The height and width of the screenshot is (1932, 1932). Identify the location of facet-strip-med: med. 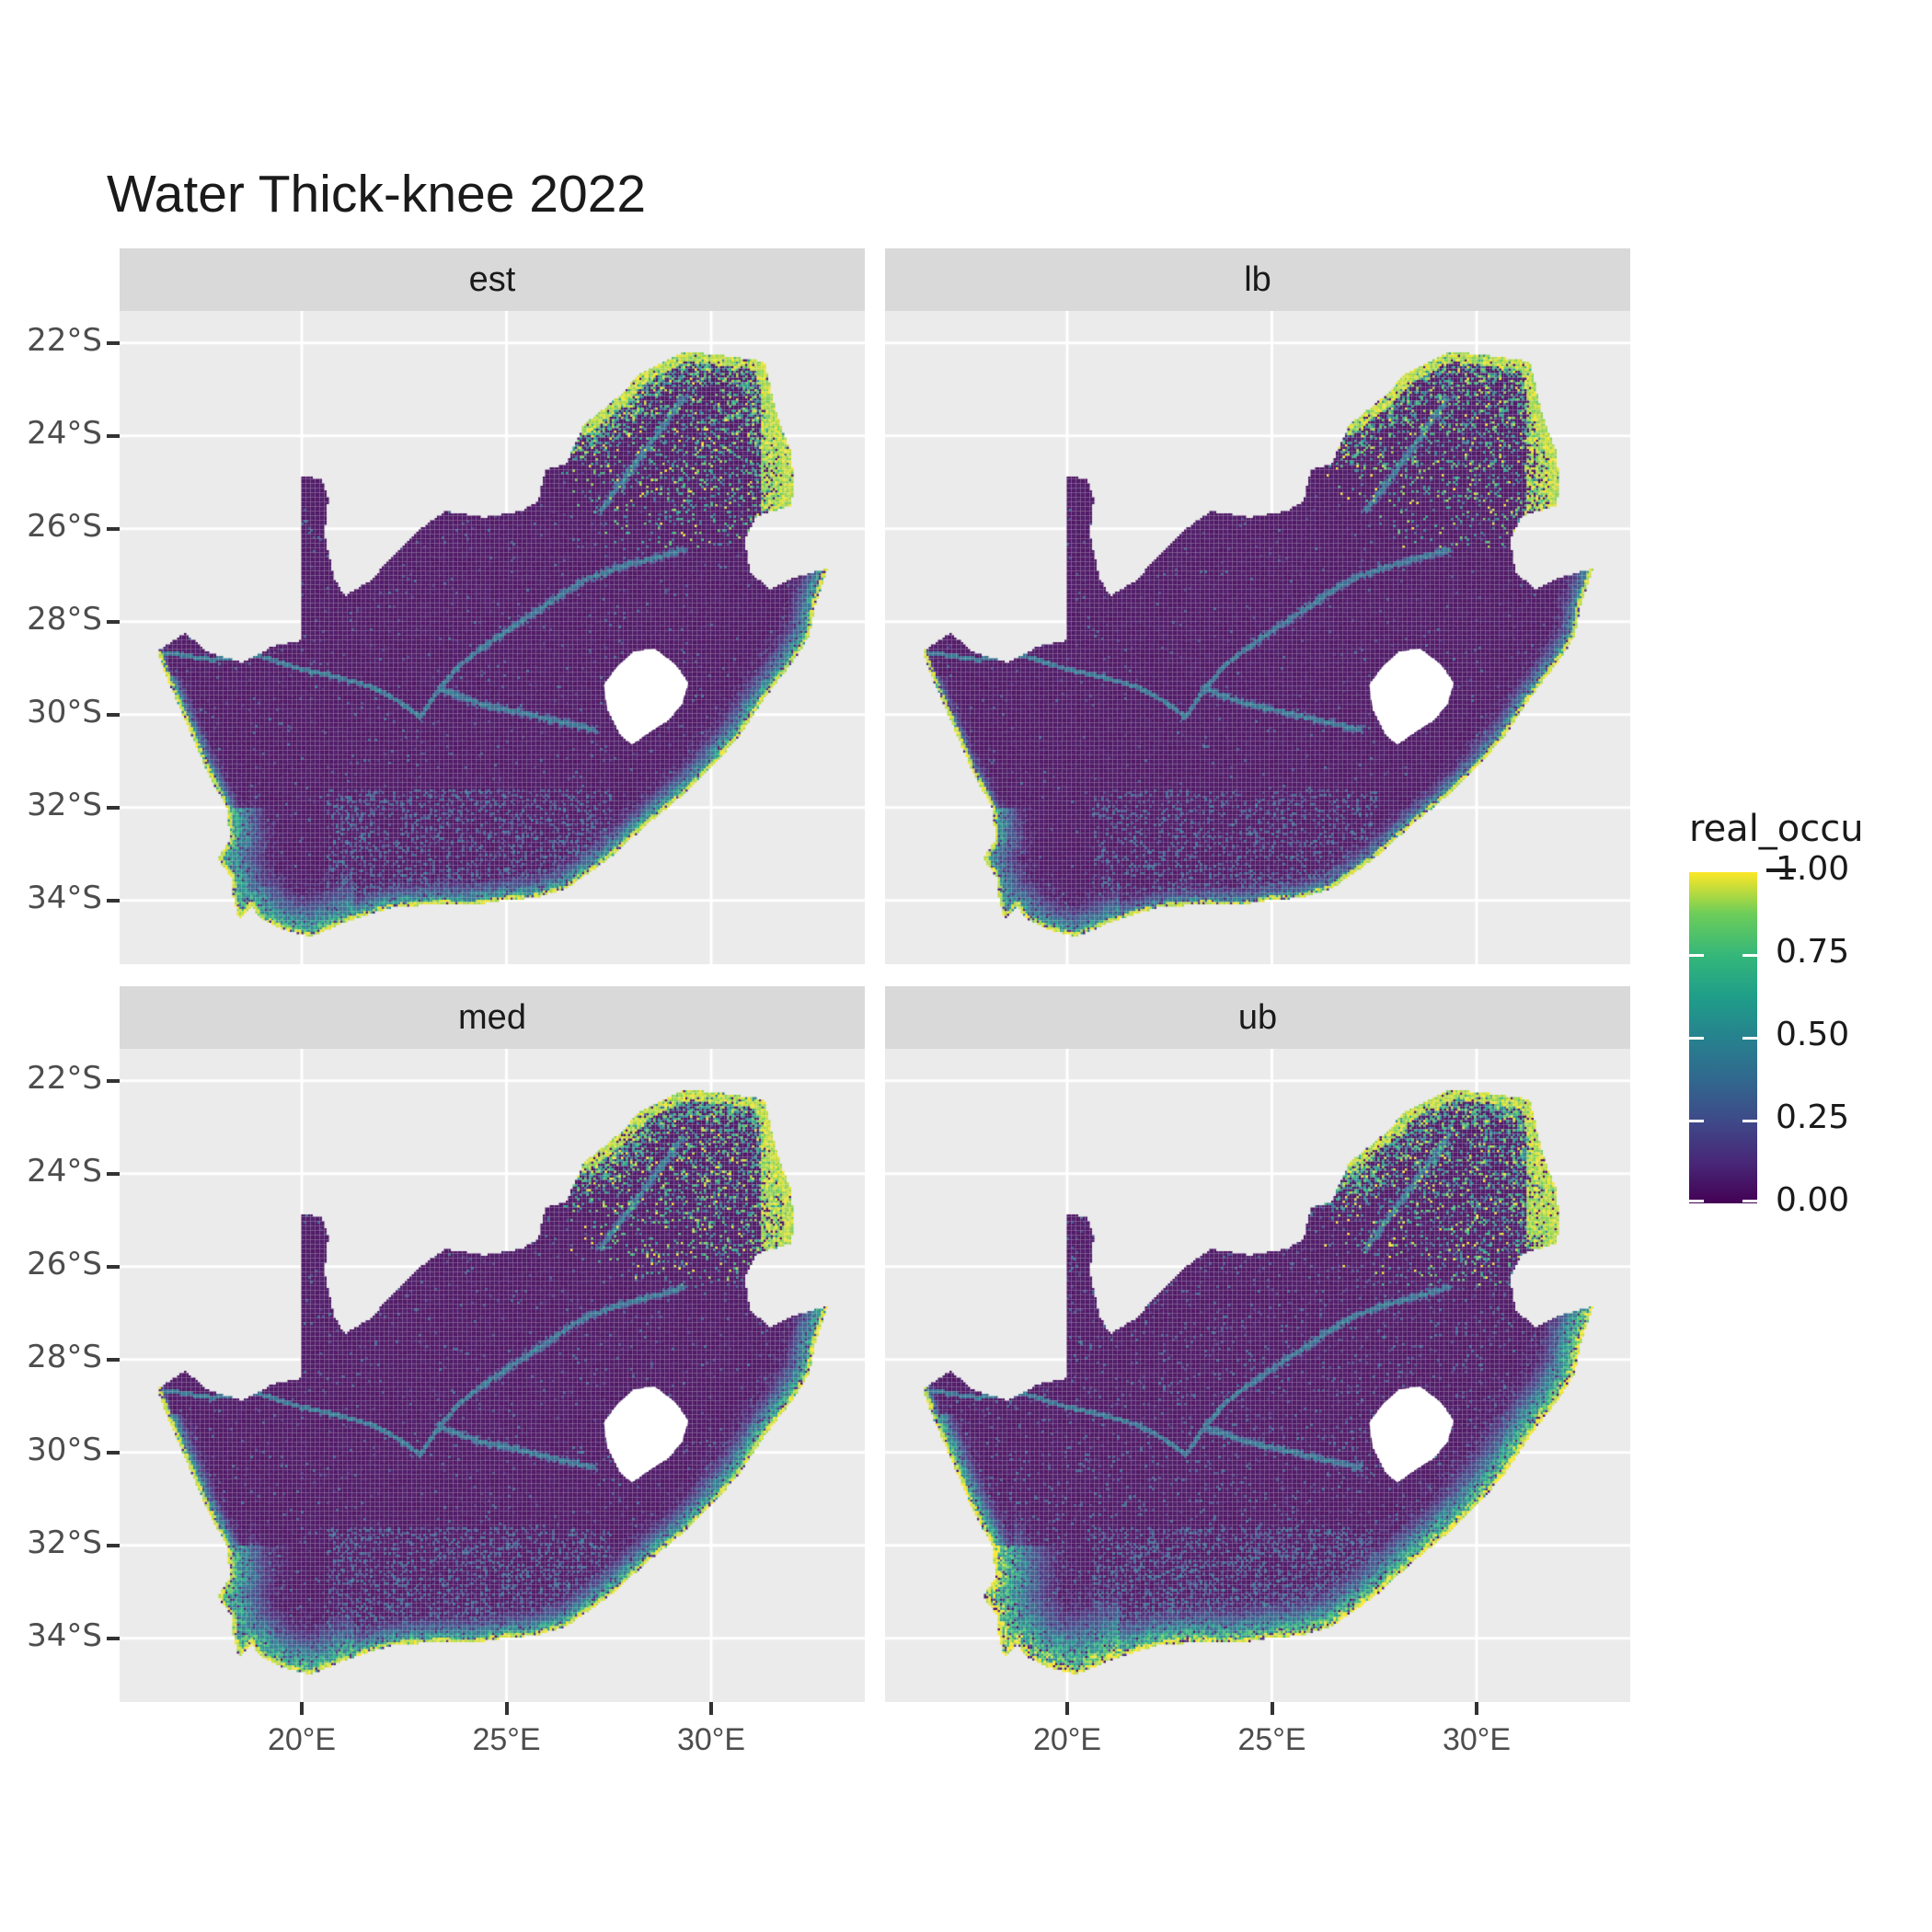
(493, 1018).